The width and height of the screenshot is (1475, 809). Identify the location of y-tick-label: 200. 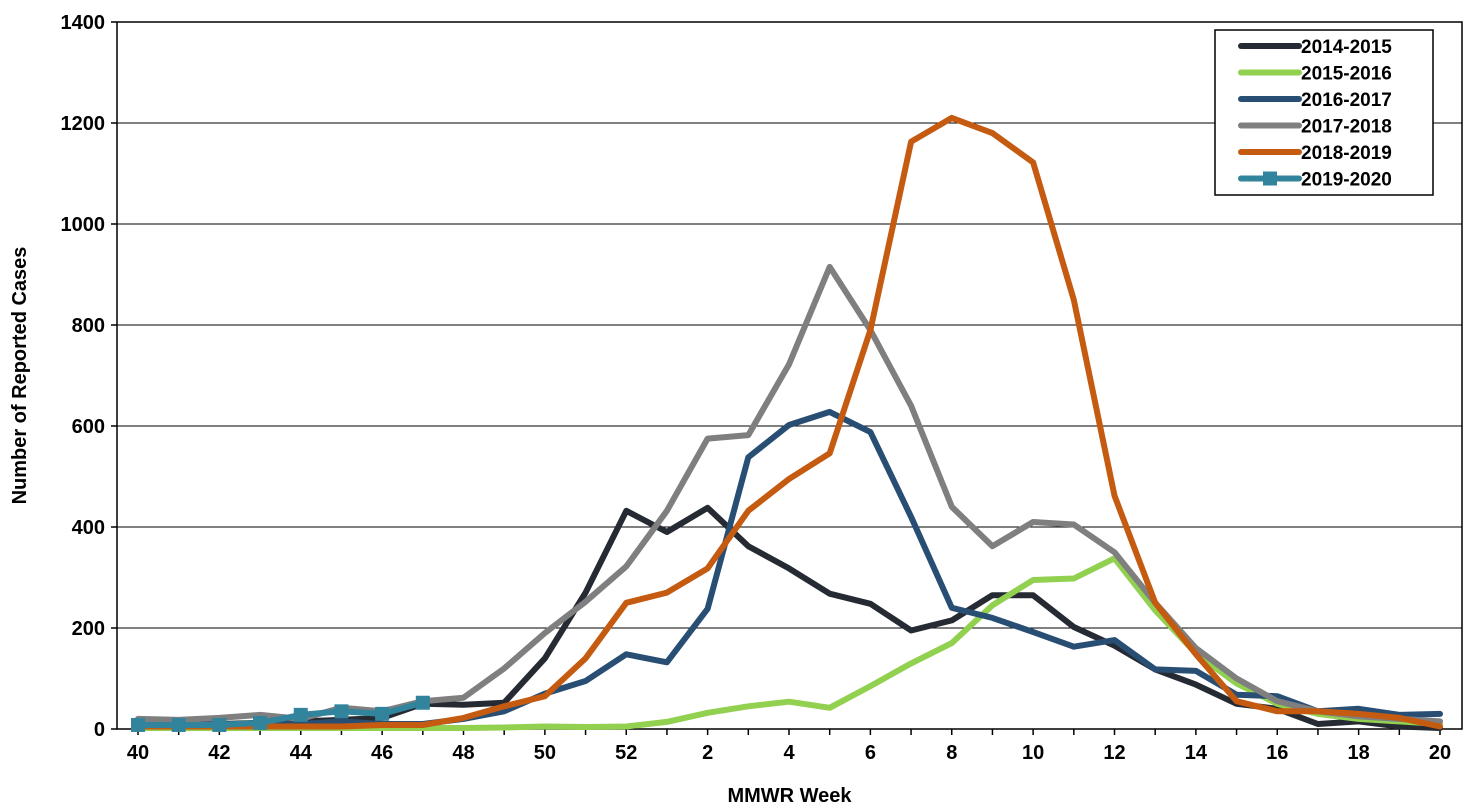
(88, 629).